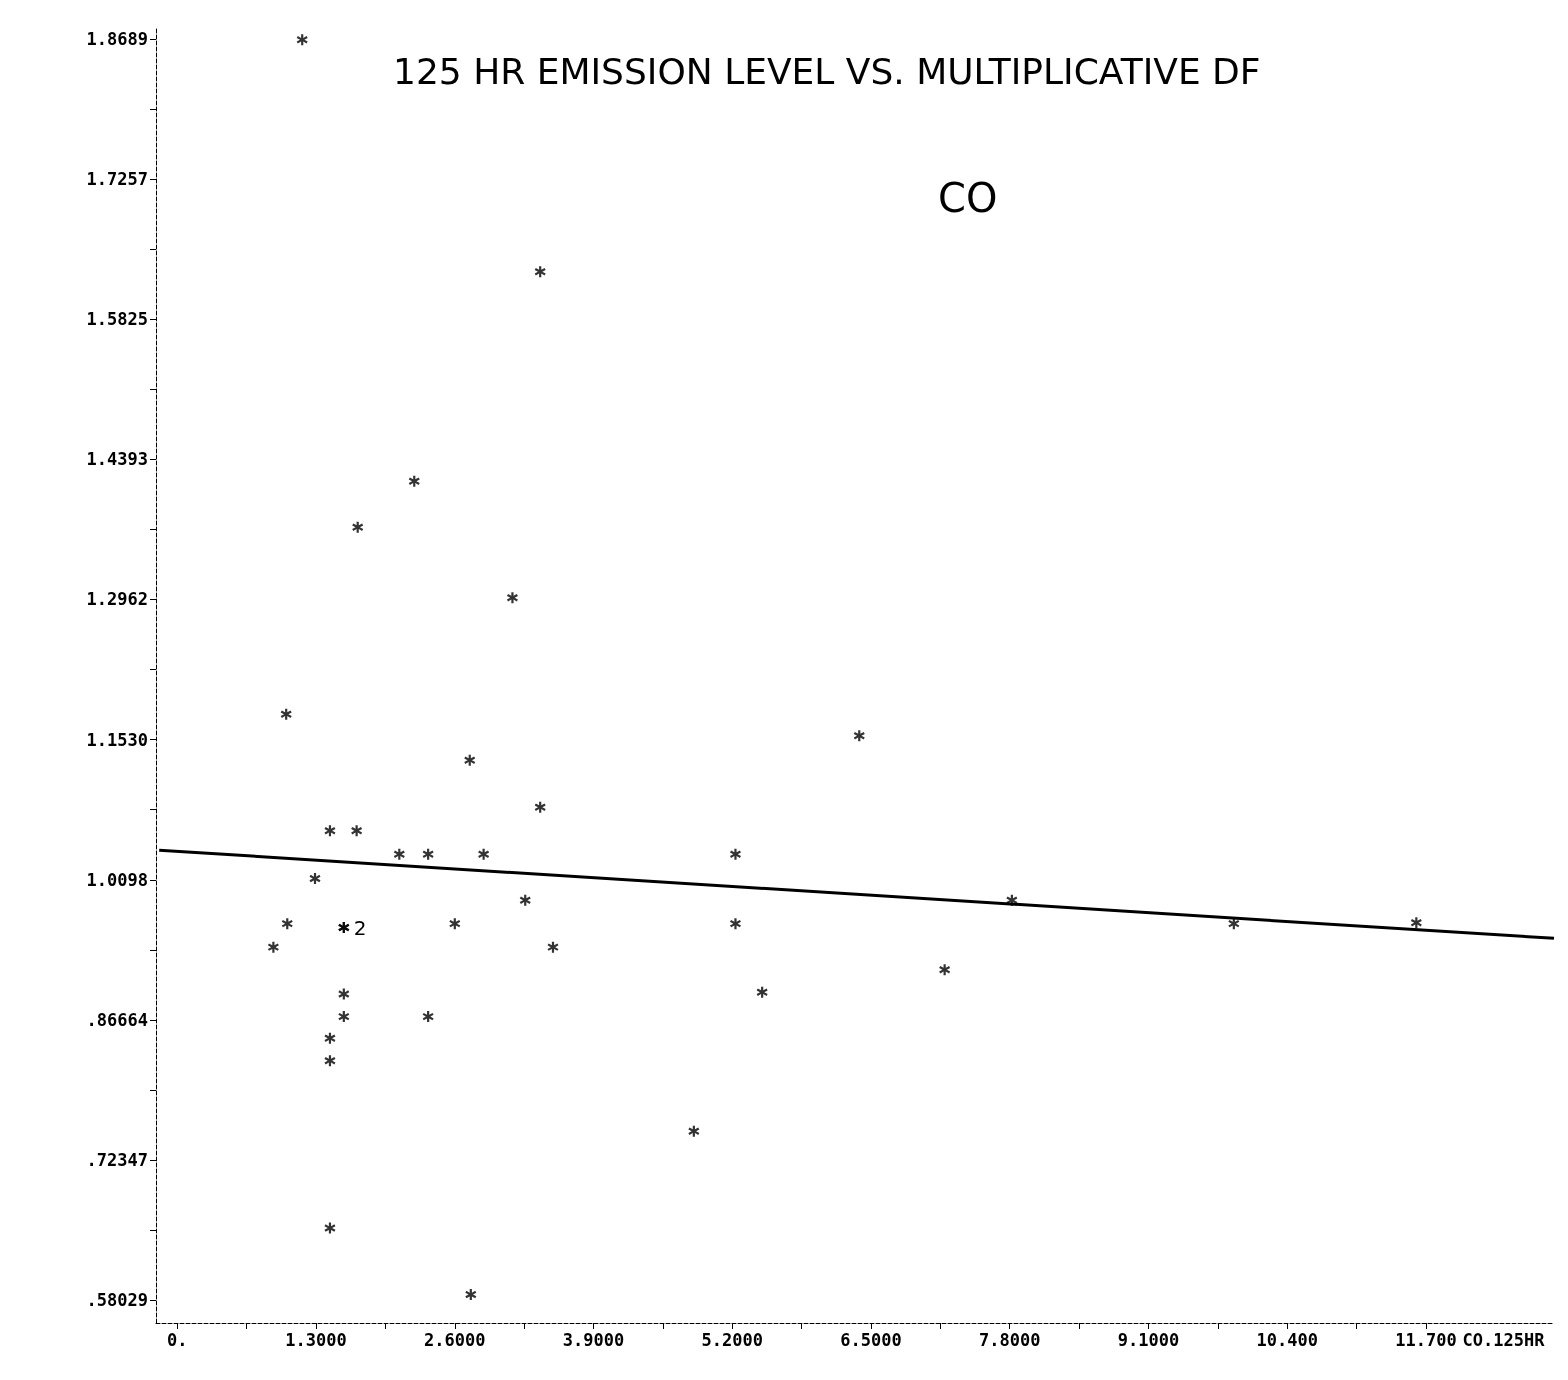 This screenshot has width=1568, height=1380. I want to click on text: CO, so click(968, 198).